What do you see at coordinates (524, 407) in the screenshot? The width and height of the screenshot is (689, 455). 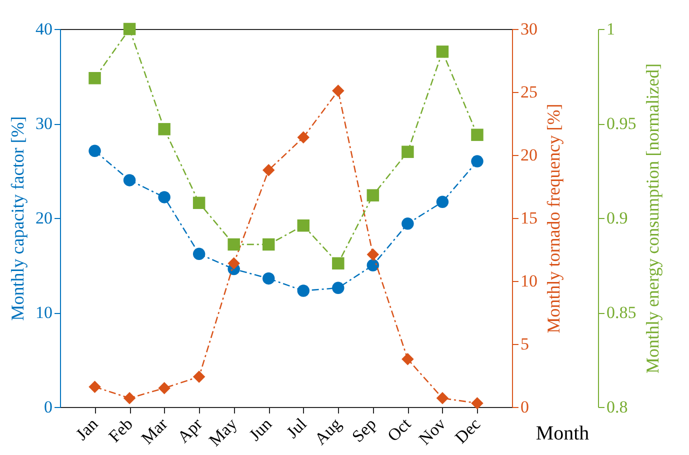 I see `y2-tick-label: 0` at bounding box center [524, 407].